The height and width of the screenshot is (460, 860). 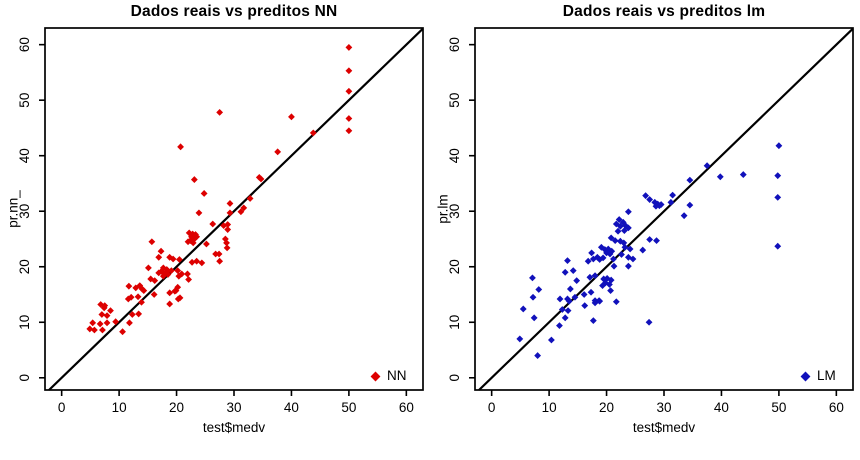 I want to click on x-tick-label: 20, so click(x=176, y=407).